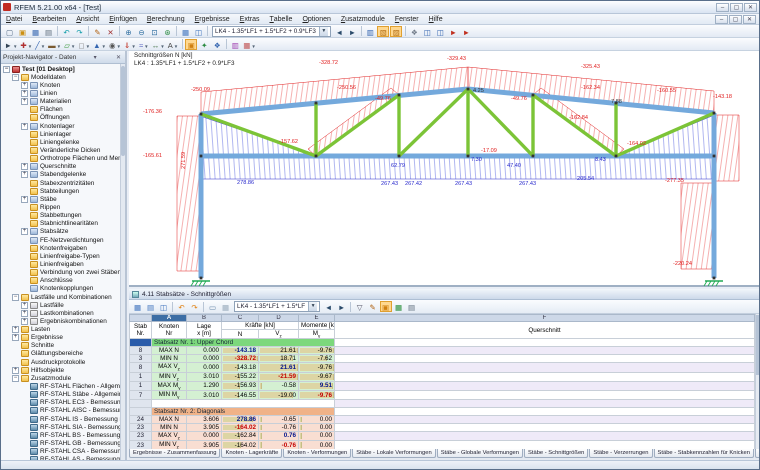 The width and height of the screenshot is (760, 470). Describe the element at coordinates (79, 32) in the screenshot. I see `redo-icon: ↷` at that location.